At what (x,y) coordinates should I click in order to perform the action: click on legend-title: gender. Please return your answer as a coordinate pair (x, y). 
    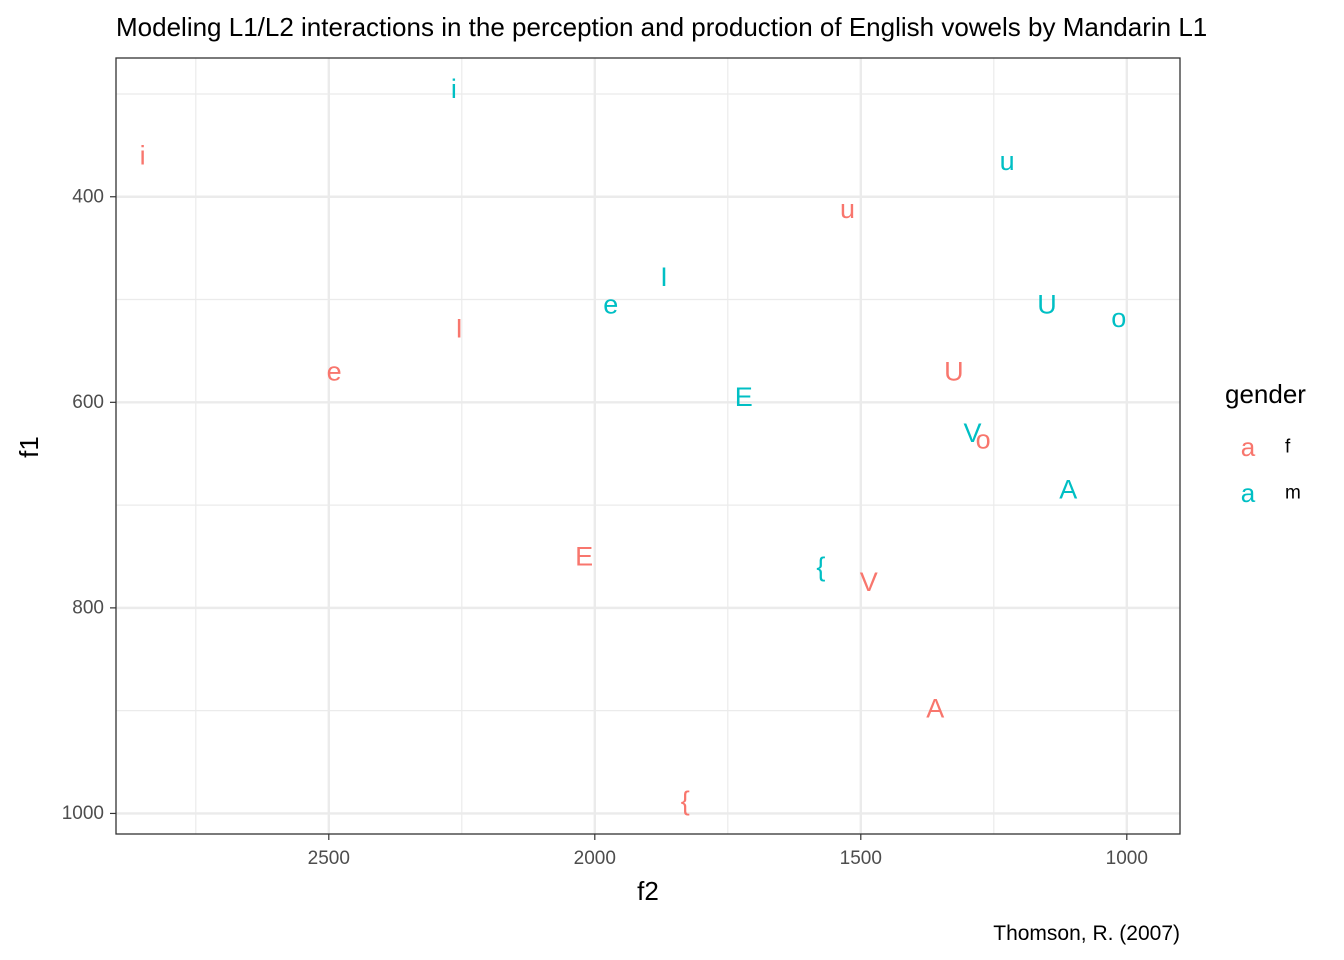
    Looking at the image, I should click on (1265, 394).